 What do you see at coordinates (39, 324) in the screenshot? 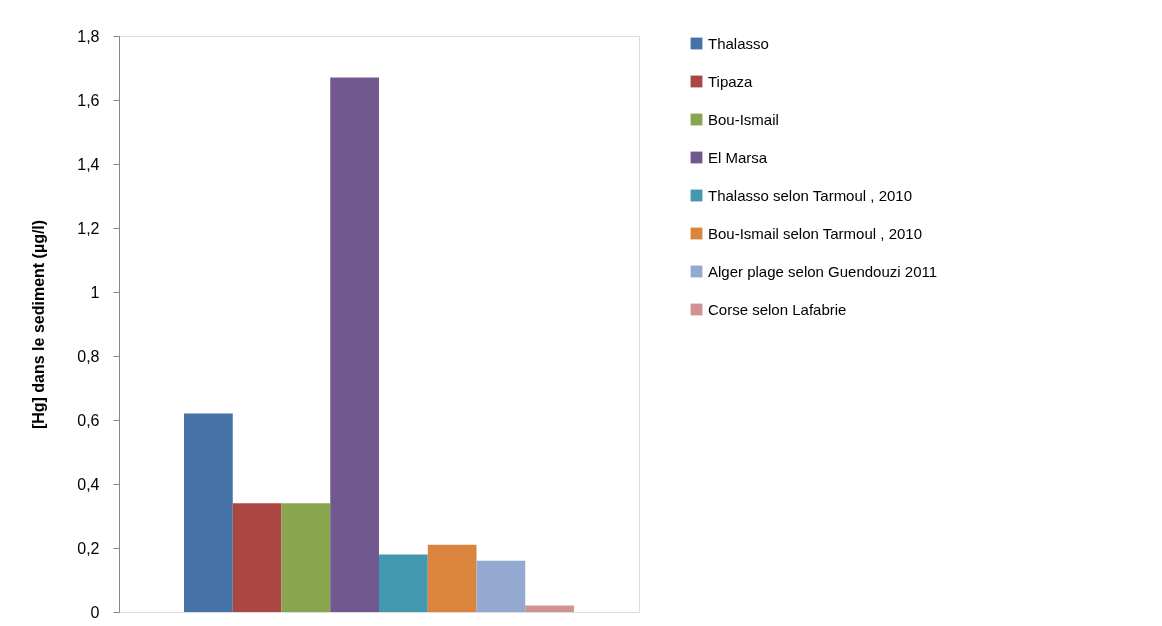
I see `y-axis-title: [Hg] dans le sediment (µg/l)` at bounding box center [39, 324].